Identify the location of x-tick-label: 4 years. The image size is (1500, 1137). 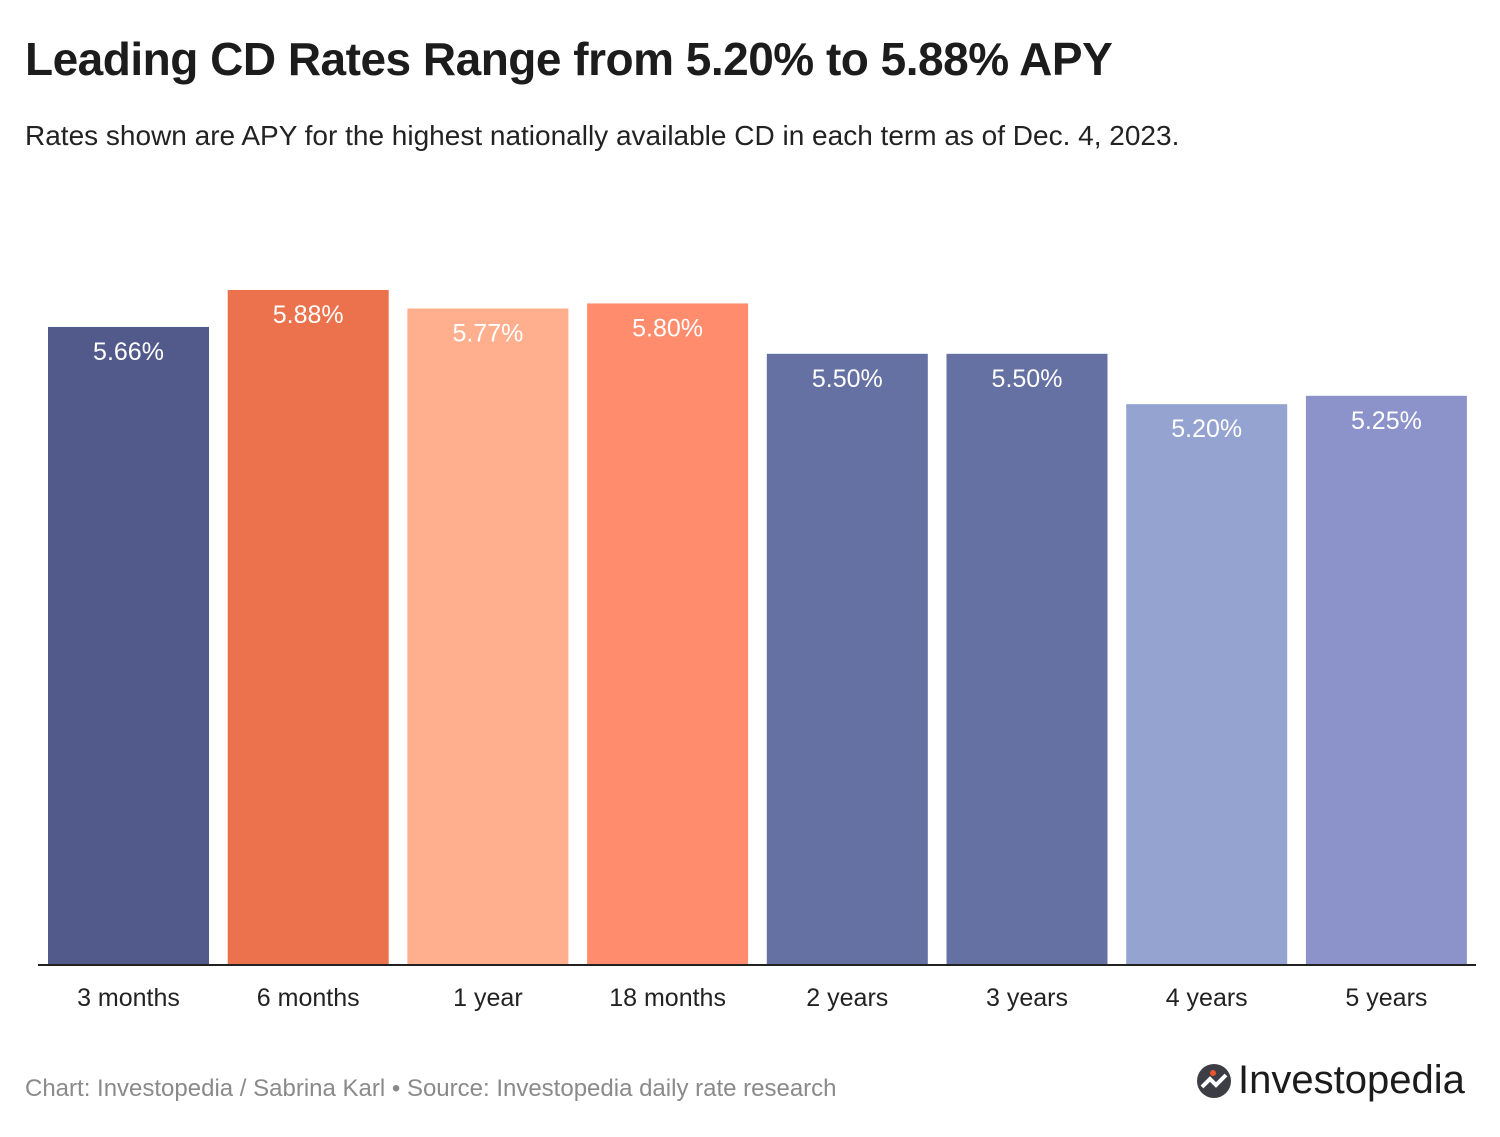
(1207, 998).